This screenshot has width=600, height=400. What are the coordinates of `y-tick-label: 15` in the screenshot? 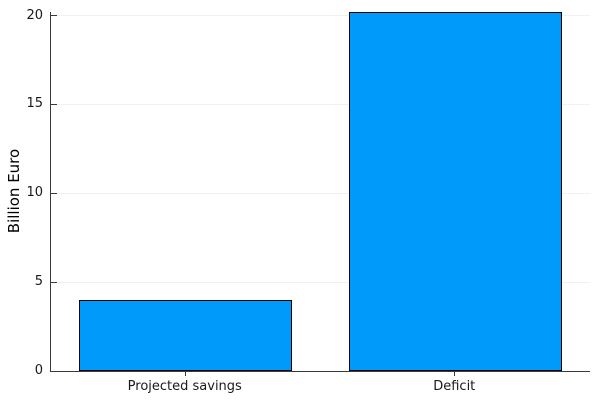 It's located at (34, 104).